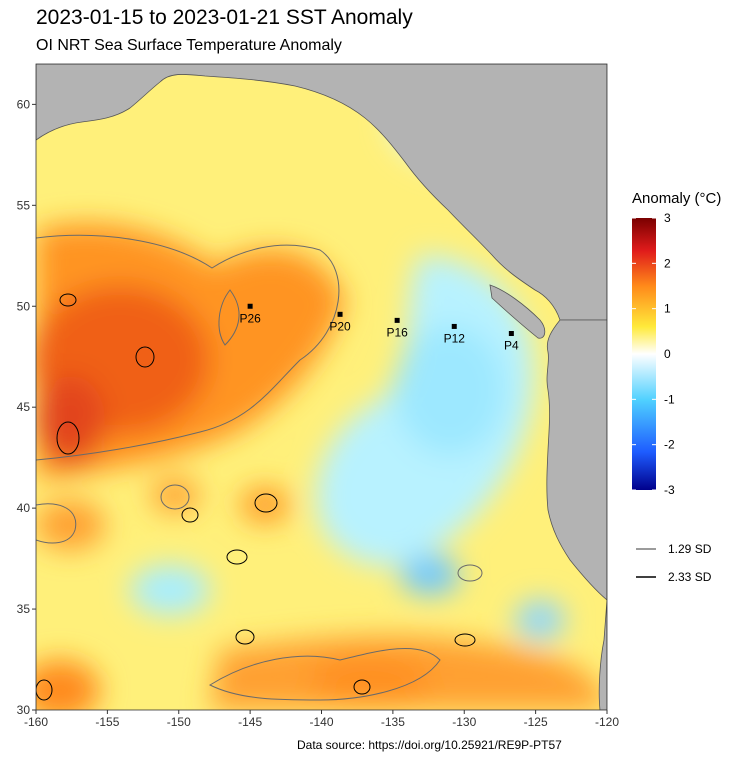 The width and height of the screenshot is (747, 768). Describe the element at coordinates (250, 318) in the screenshot. I see `station-label: P26` at that location.